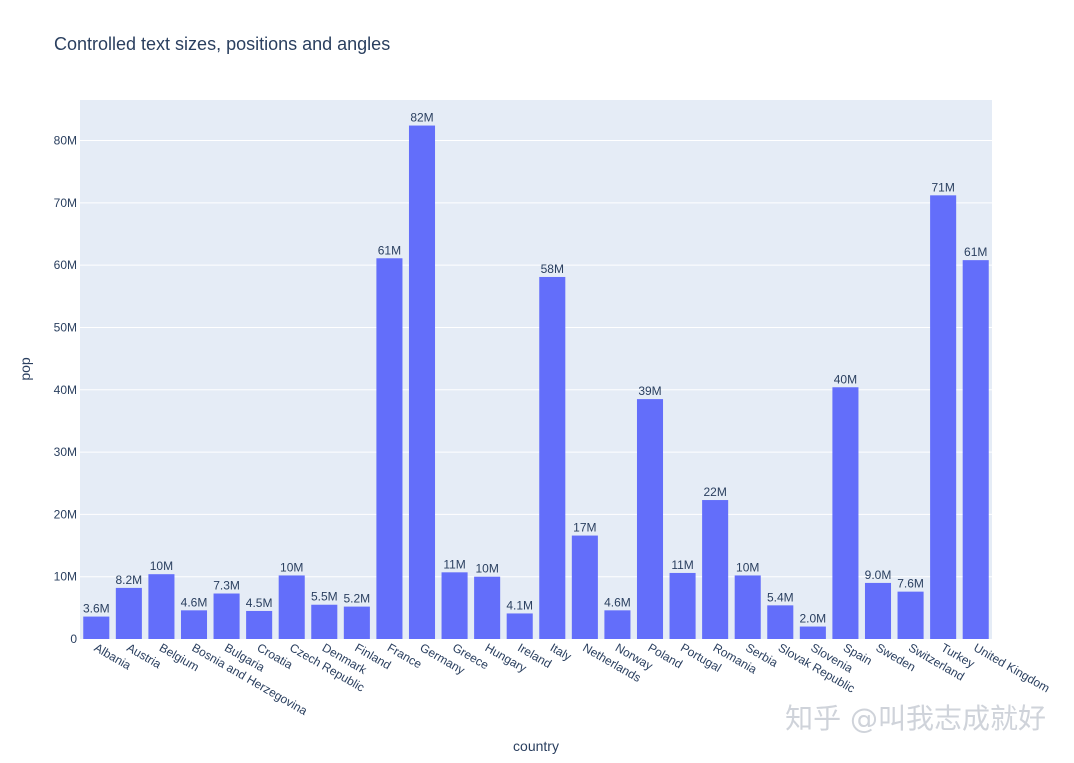 The image size is (1074, 763). Describe the element at coordinates (1011, 667) in the screenshot. I see `x-tick-label: United Kingdom` at that location.